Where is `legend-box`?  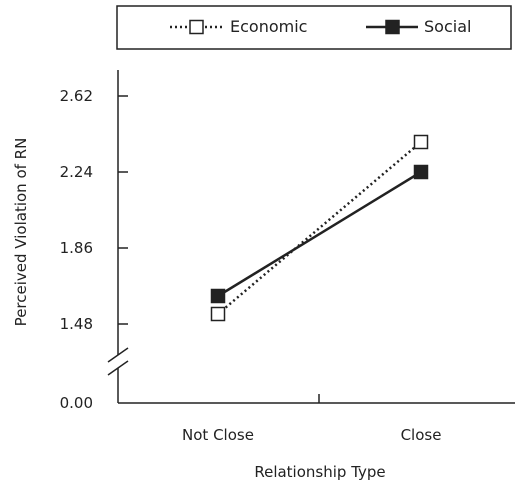 legend-box is located at coordinates (314, 27).